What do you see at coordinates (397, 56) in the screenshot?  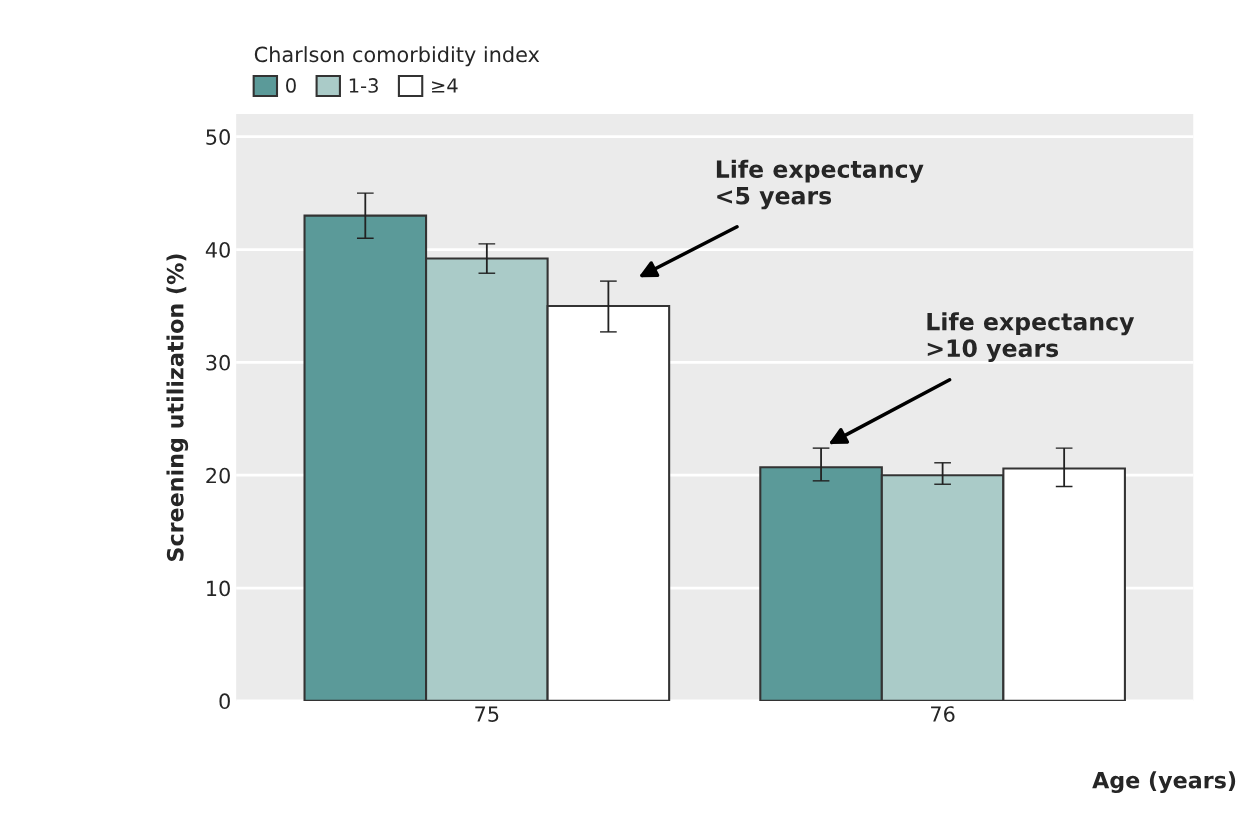 I see `legend-title: Charlson comorbidity index` at bounding box center [397, 56].